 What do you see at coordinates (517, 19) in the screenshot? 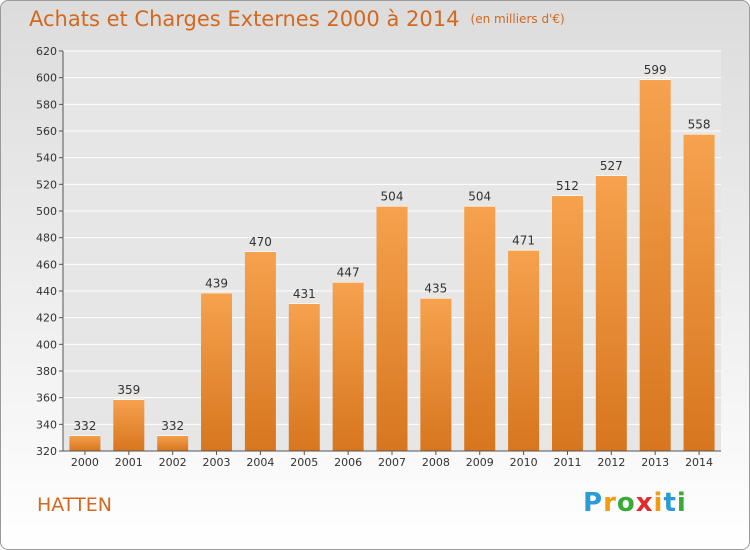
I see `chart-unit: (en milliers d'€)` at bounding box center [517, 19].